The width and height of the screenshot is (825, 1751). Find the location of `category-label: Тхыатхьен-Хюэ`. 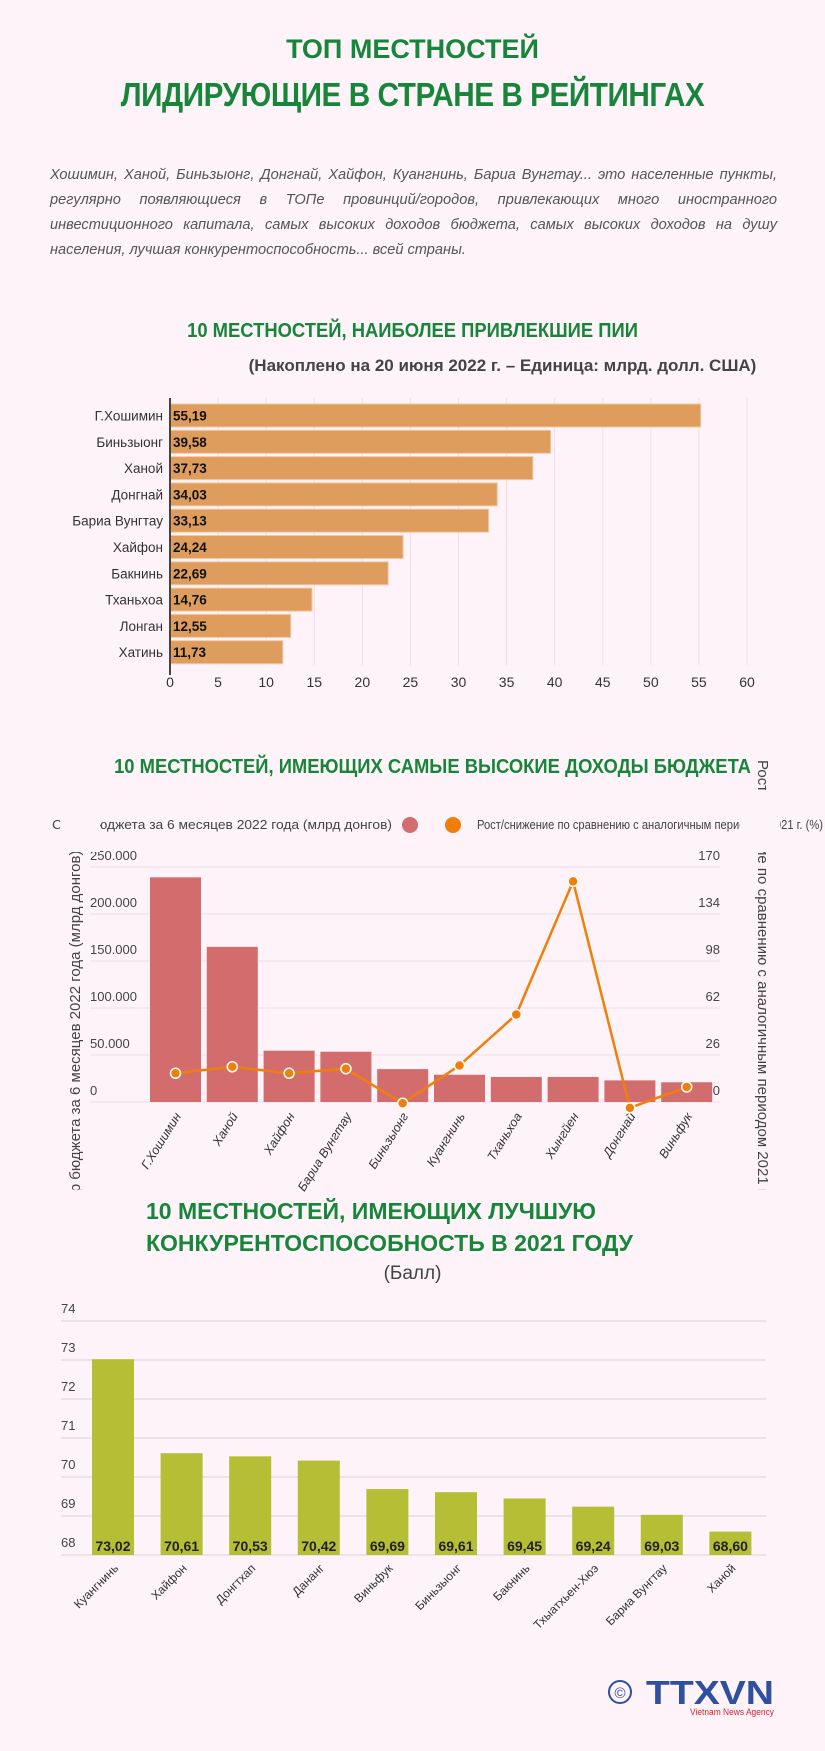

category-label: Тхыатхьен-Хюэ is located at coordinates (566, 1596).